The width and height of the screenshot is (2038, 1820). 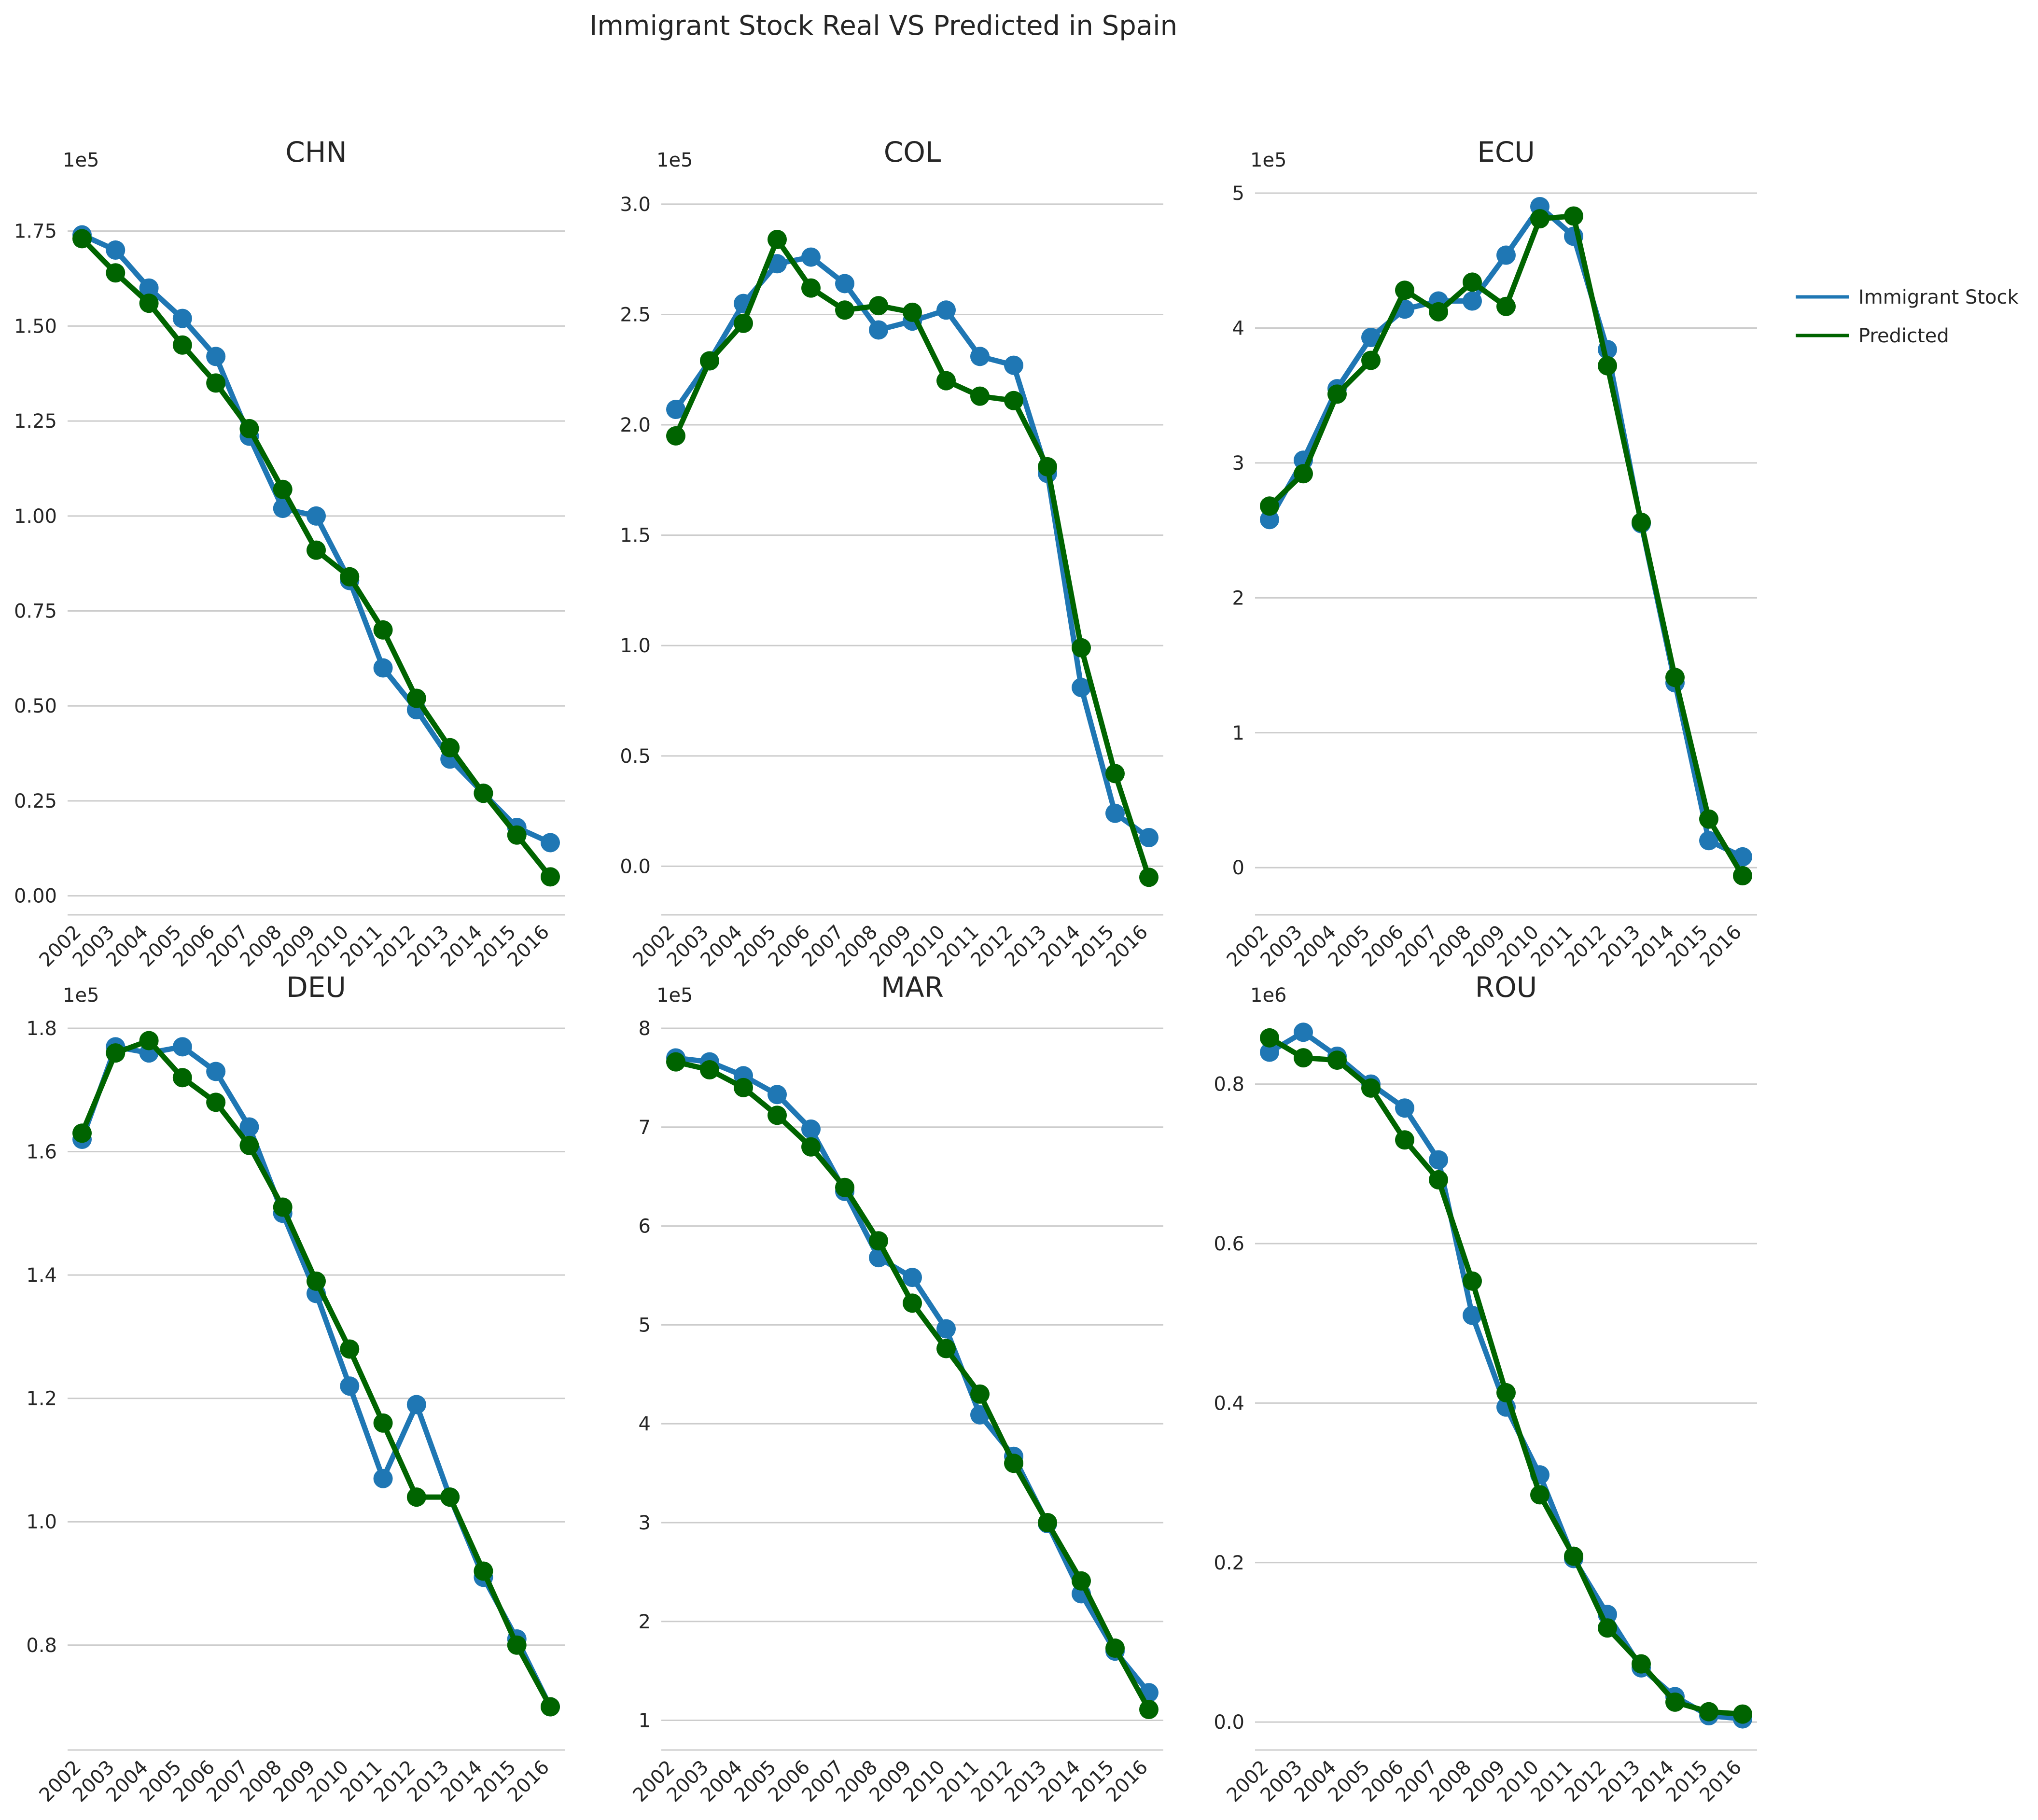 I want to click on point-immigrant-stock-rou-2008, so click(x=1473, y=1315).